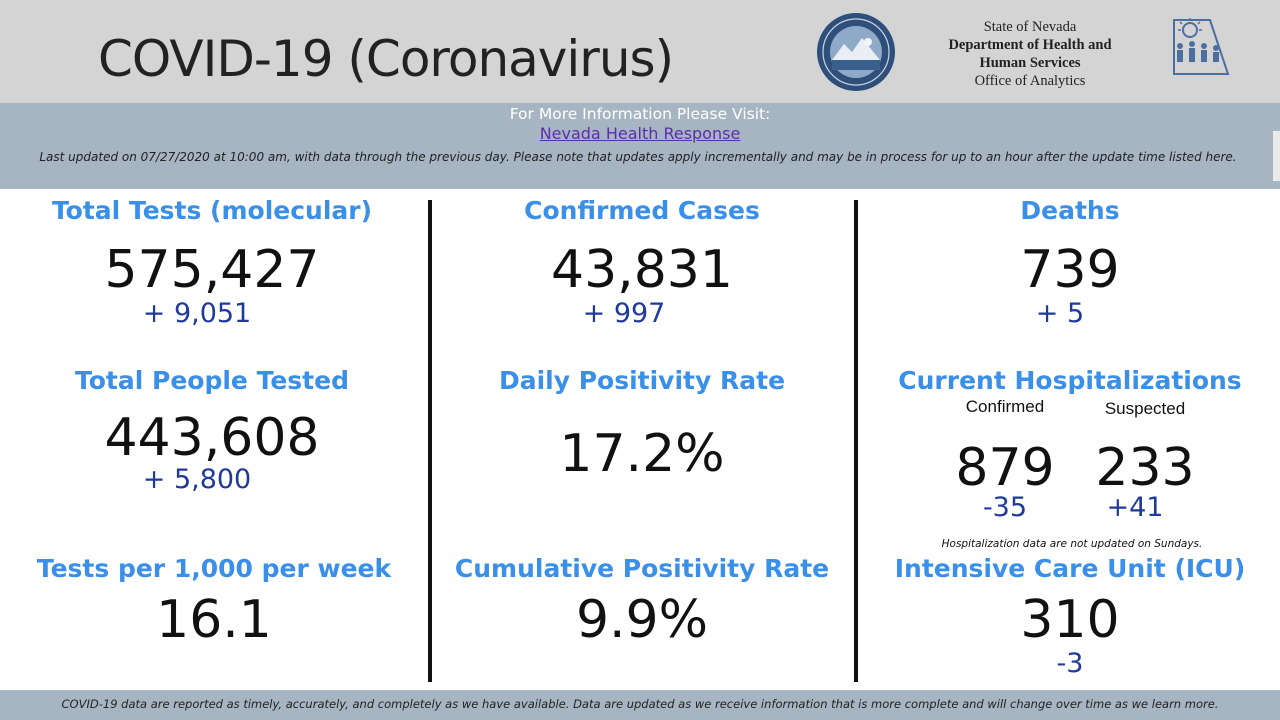 This screenshot has height=720, width=1280. Describe the element at coordinates (212, 270) in the screenshot. I see `total-tests-value: 575,427` at that location.